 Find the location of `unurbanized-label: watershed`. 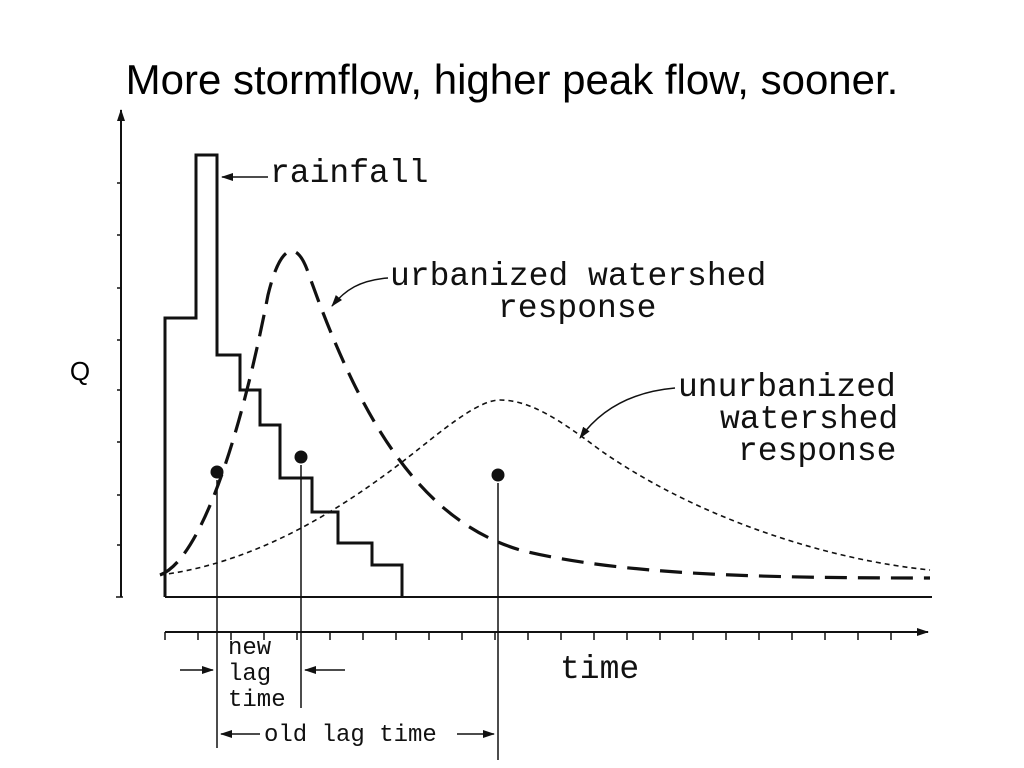

unurbanized-label: watershed is located at coordinates (809, 419).